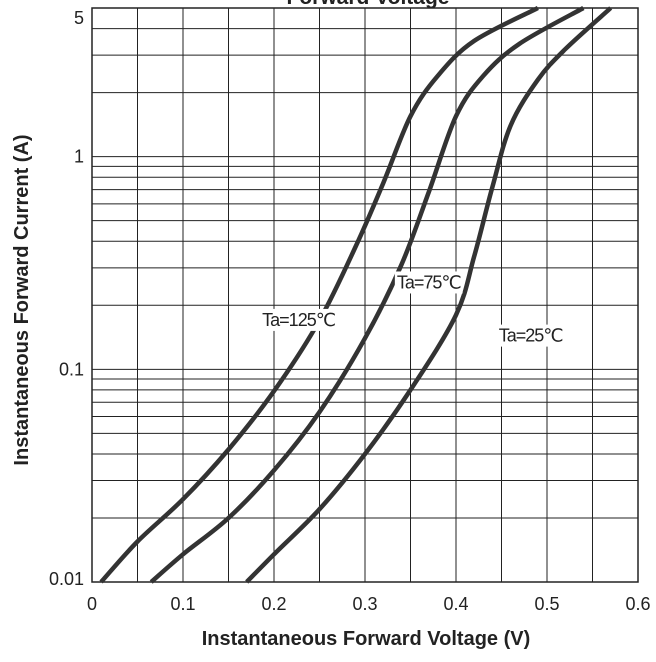 Image resolution: width=656 pixels, height=662 pixels. What do you see at coordinates (364, 604) in the screenshot?
I see `x-tick-label: 0.3` at bounding box center [364, 604].